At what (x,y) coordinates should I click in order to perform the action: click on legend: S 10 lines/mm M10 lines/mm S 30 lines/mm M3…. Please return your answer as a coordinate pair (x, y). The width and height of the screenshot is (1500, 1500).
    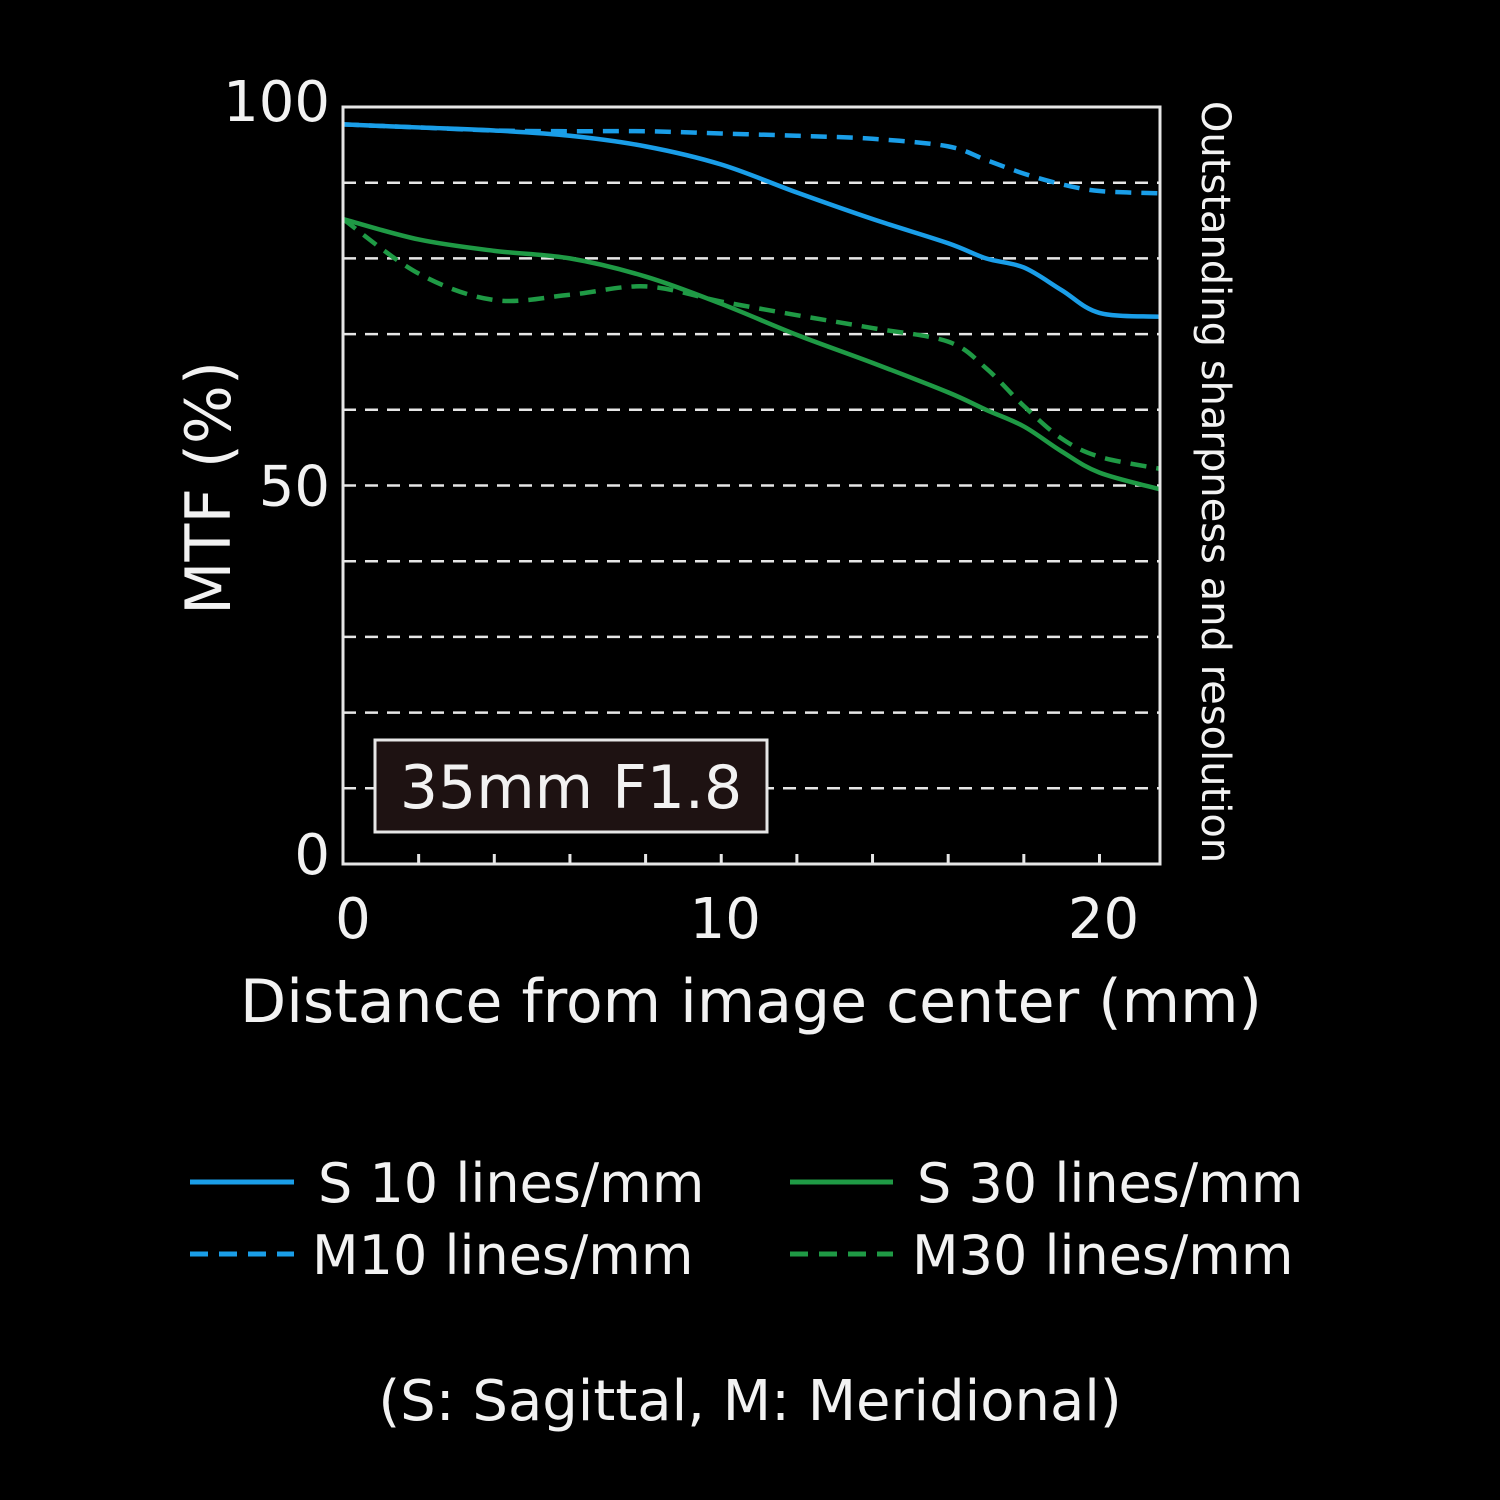
    Looking at the image, I should click on (746, 1219).